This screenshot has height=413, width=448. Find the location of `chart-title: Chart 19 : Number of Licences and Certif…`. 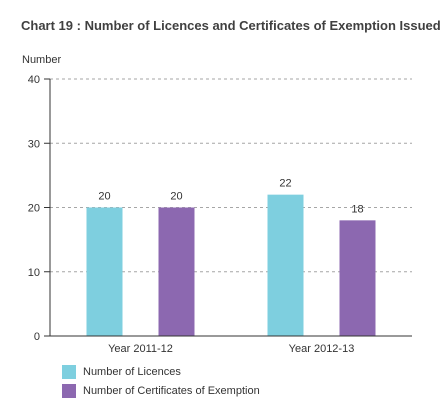

chart-title: Chart 19 : Number of Licences and Certif… is located at coordinates (231, 25).